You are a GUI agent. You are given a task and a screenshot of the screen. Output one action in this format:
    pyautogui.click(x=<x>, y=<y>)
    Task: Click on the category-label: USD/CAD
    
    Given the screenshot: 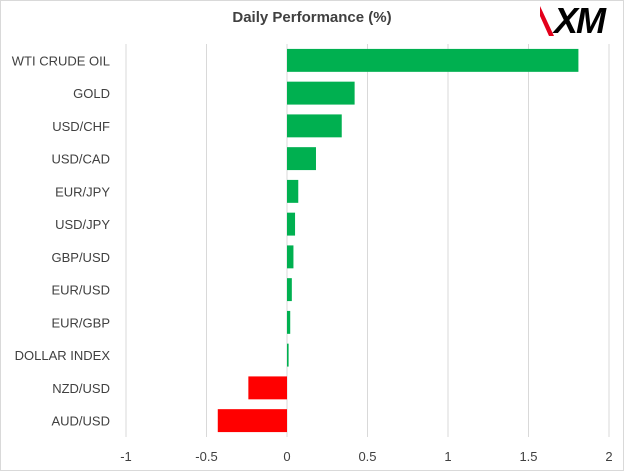 What is the action you would take?
    pyautogui.click(x=80, y=159)
    